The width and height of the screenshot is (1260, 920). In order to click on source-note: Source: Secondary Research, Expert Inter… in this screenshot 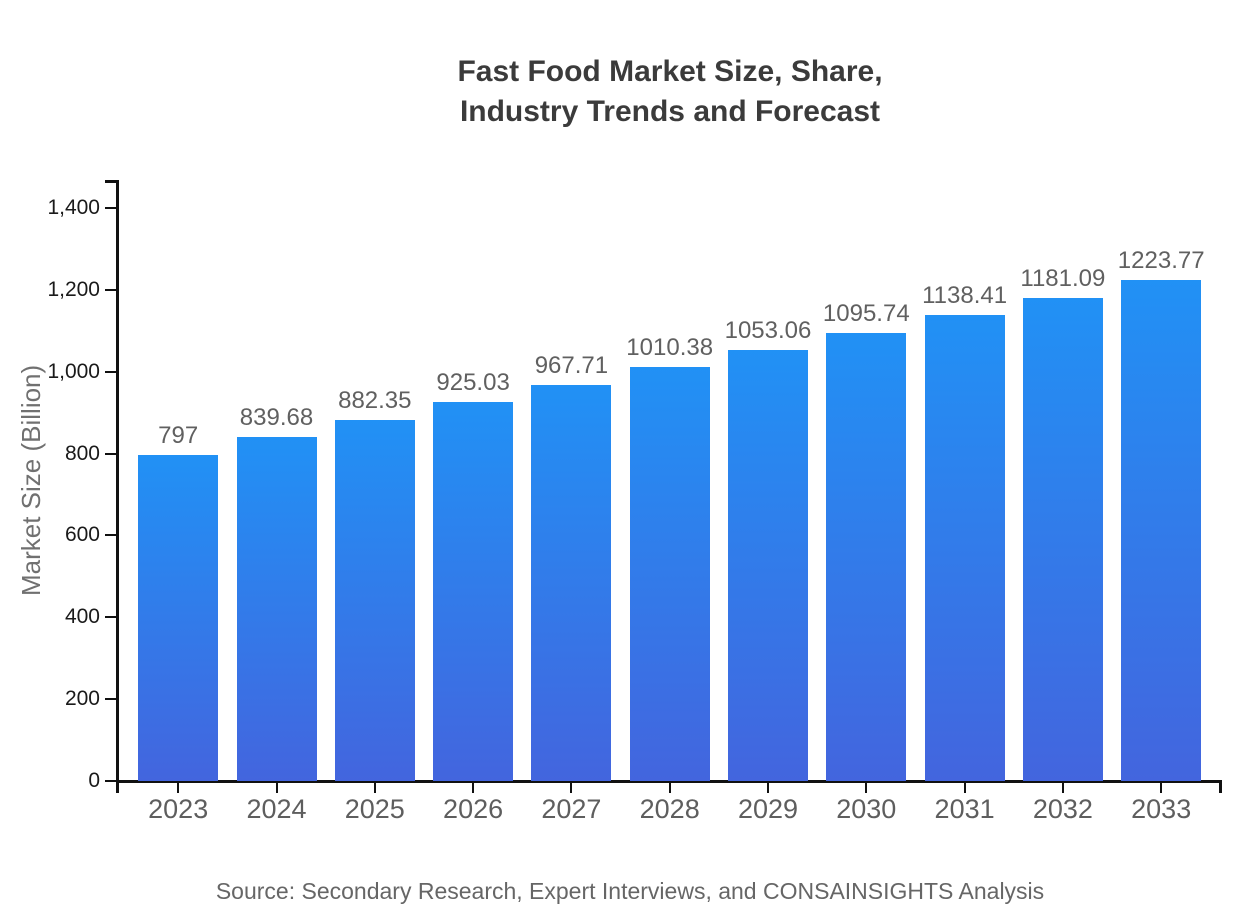, I will do `click(630, 891)`.